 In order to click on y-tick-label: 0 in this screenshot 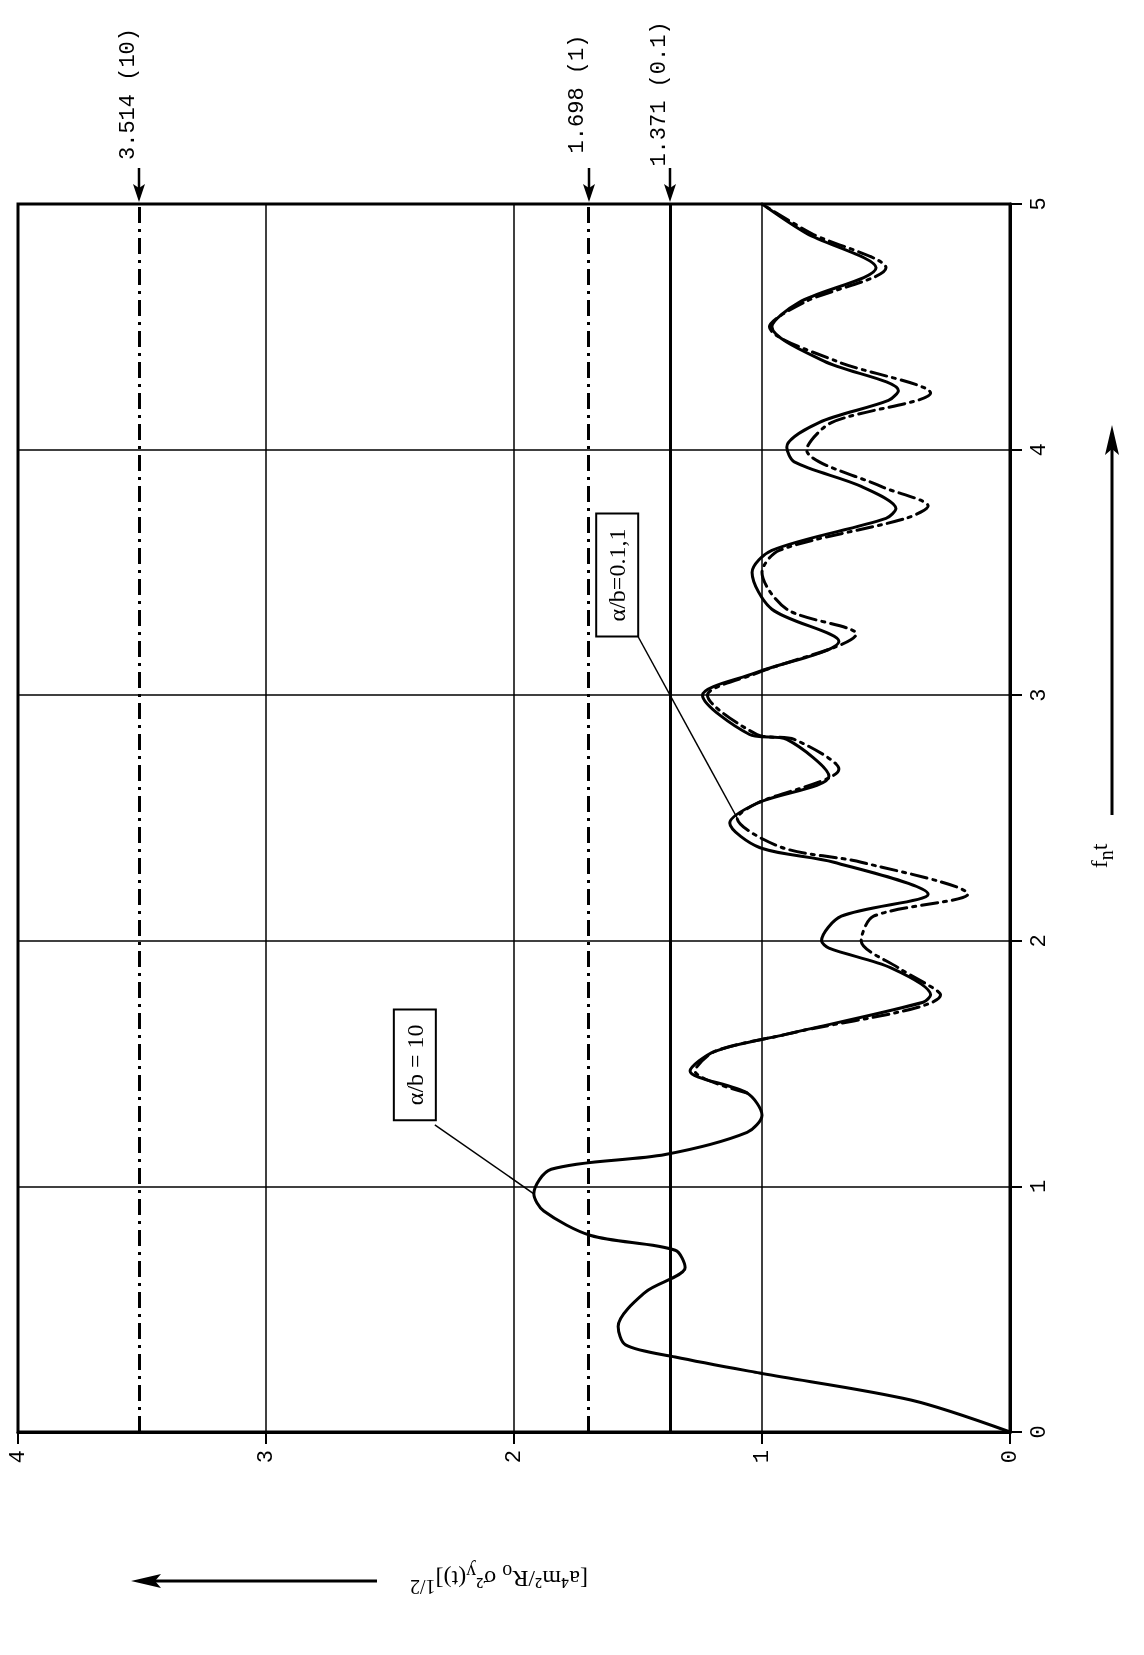, I will do `click(1039, 1432)`.